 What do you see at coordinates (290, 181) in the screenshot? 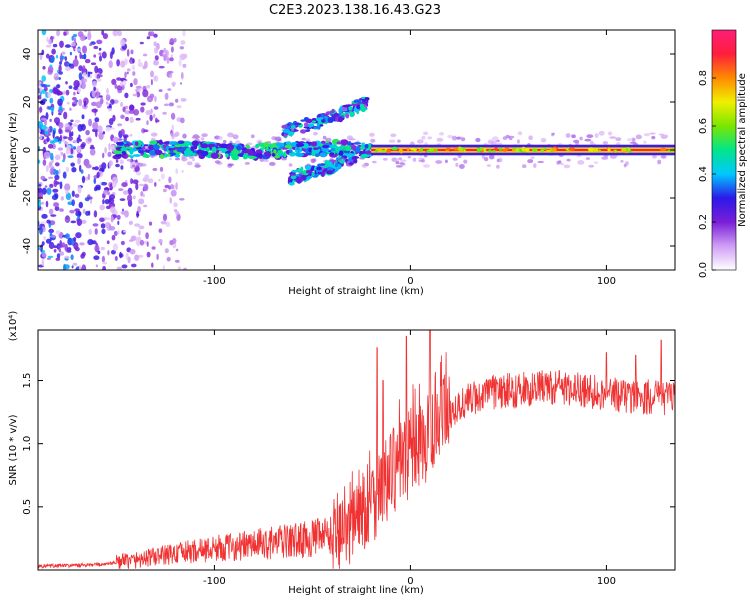
I see `lower-branch-blob` at bounding box center [290, 181].